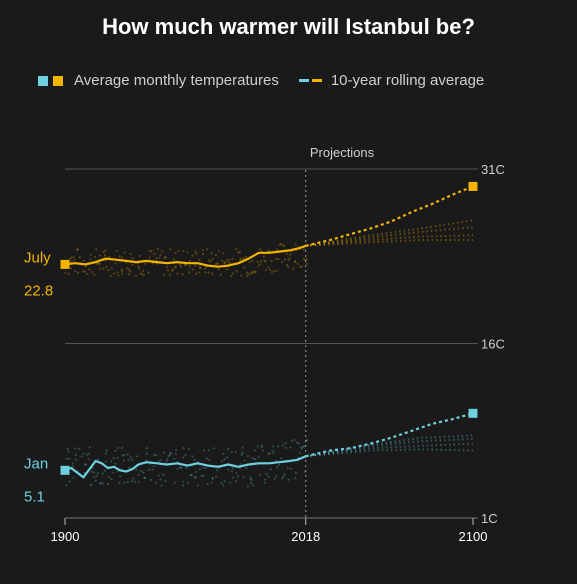 This screenshot has height=584, width=577. I want to click on y-tick-label-16: 16C, so click(493, 344).